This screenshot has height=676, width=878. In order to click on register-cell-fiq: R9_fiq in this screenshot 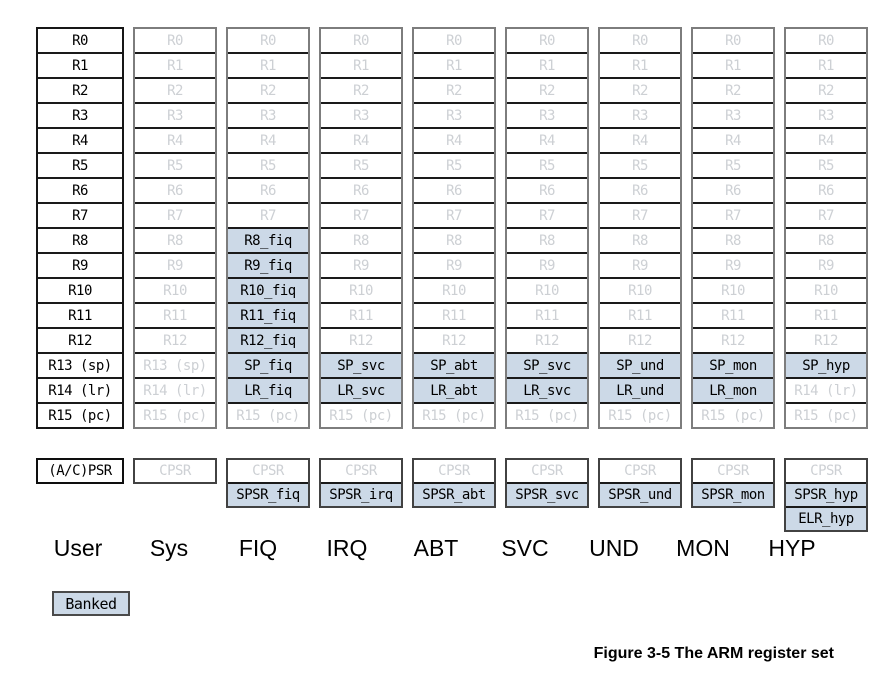, I will do `click(268, 264)`.